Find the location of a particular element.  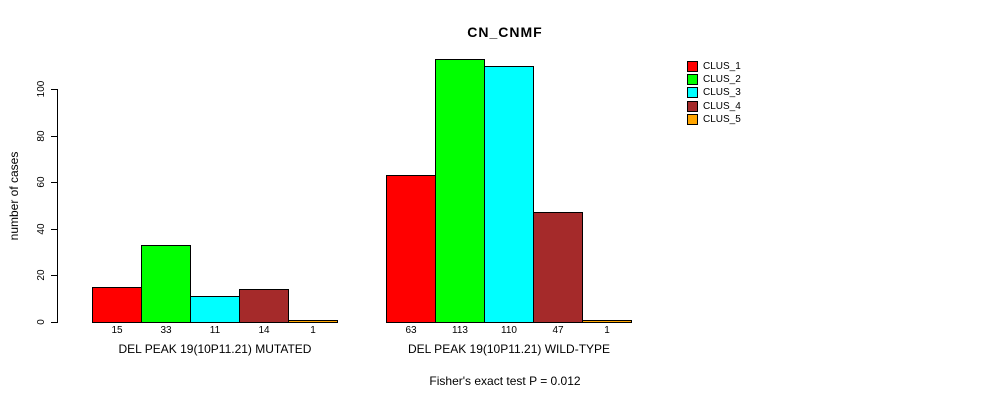

bar-clus_5-group2 is located at coordinates (607, 321).